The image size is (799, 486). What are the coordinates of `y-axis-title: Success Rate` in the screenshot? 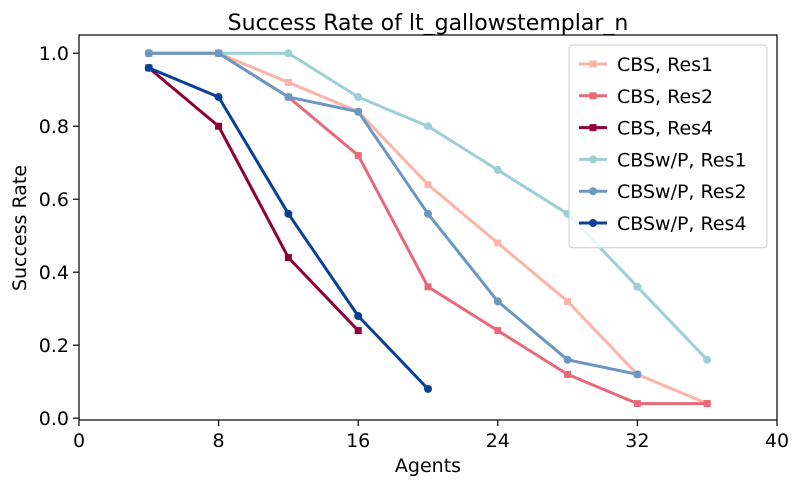 It's located at (20, 228).